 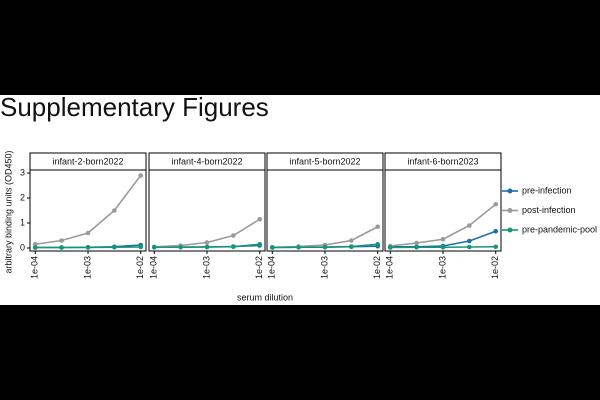 What do you see at coordinates (22, 197) in the screenshot?
I see `y-tick-label: 2` at bounding box center [22, 197].